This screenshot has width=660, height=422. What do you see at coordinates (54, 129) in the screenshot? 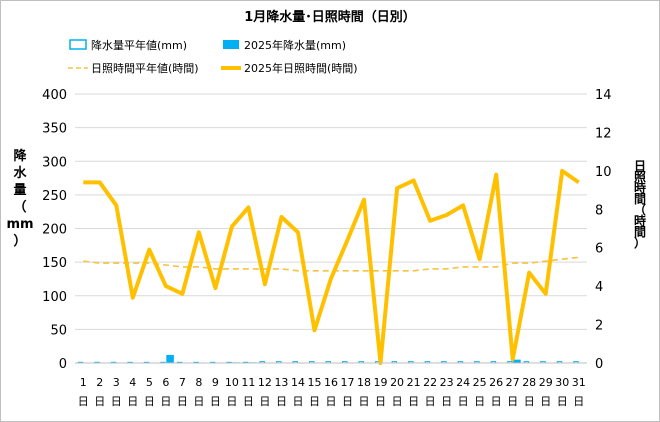
I see `y-left-tick-label: 350` at bounding box center [54, 129].